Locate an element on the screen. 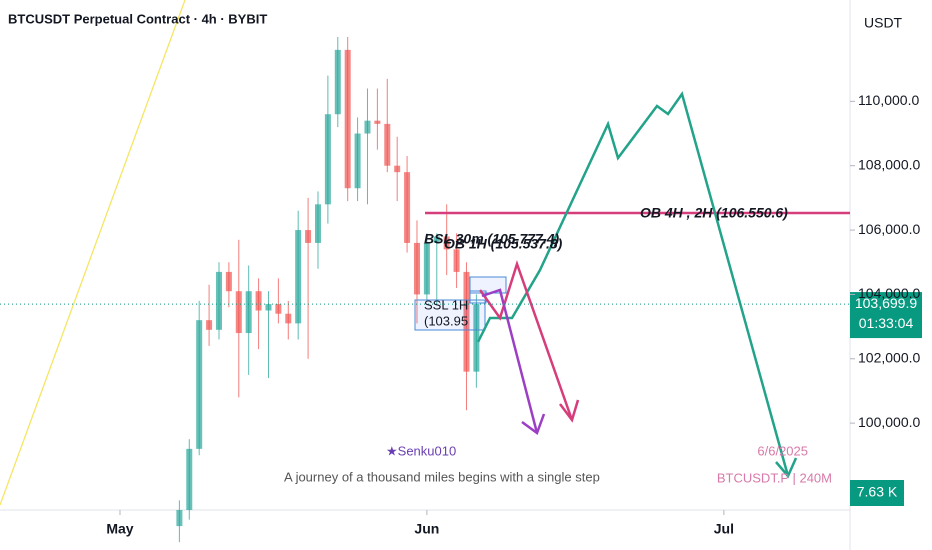  y-tick-label: 102,000.0 is located at coordinates (889, 357).